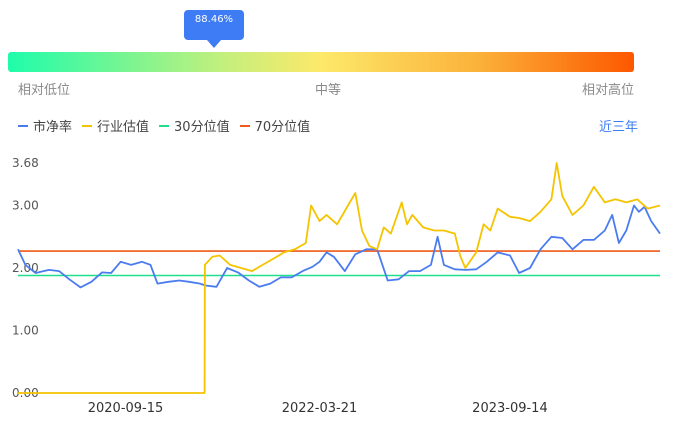 The height and width of the screenshot is (442, 686). I want to click on legend-item-industry: 行业估值, so click(115, 125).